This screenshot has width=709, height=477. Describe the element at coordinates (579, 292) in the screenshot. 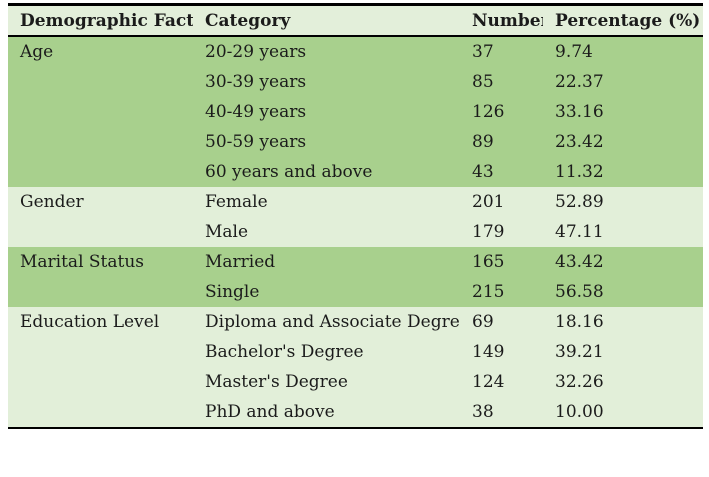

I see `percentage-cell: 56.58` at that location.